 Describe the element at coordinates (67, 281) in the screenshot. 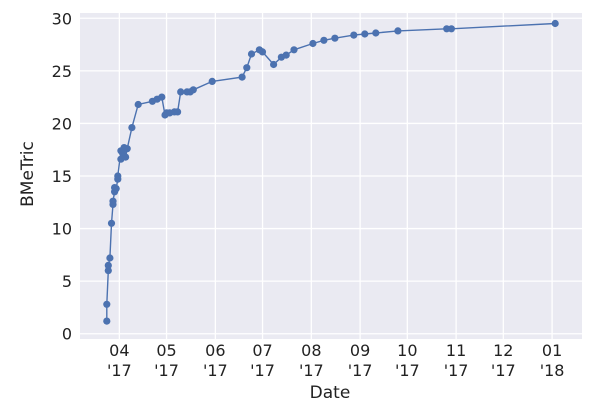

I see `y-tick-label: 5` at that location.